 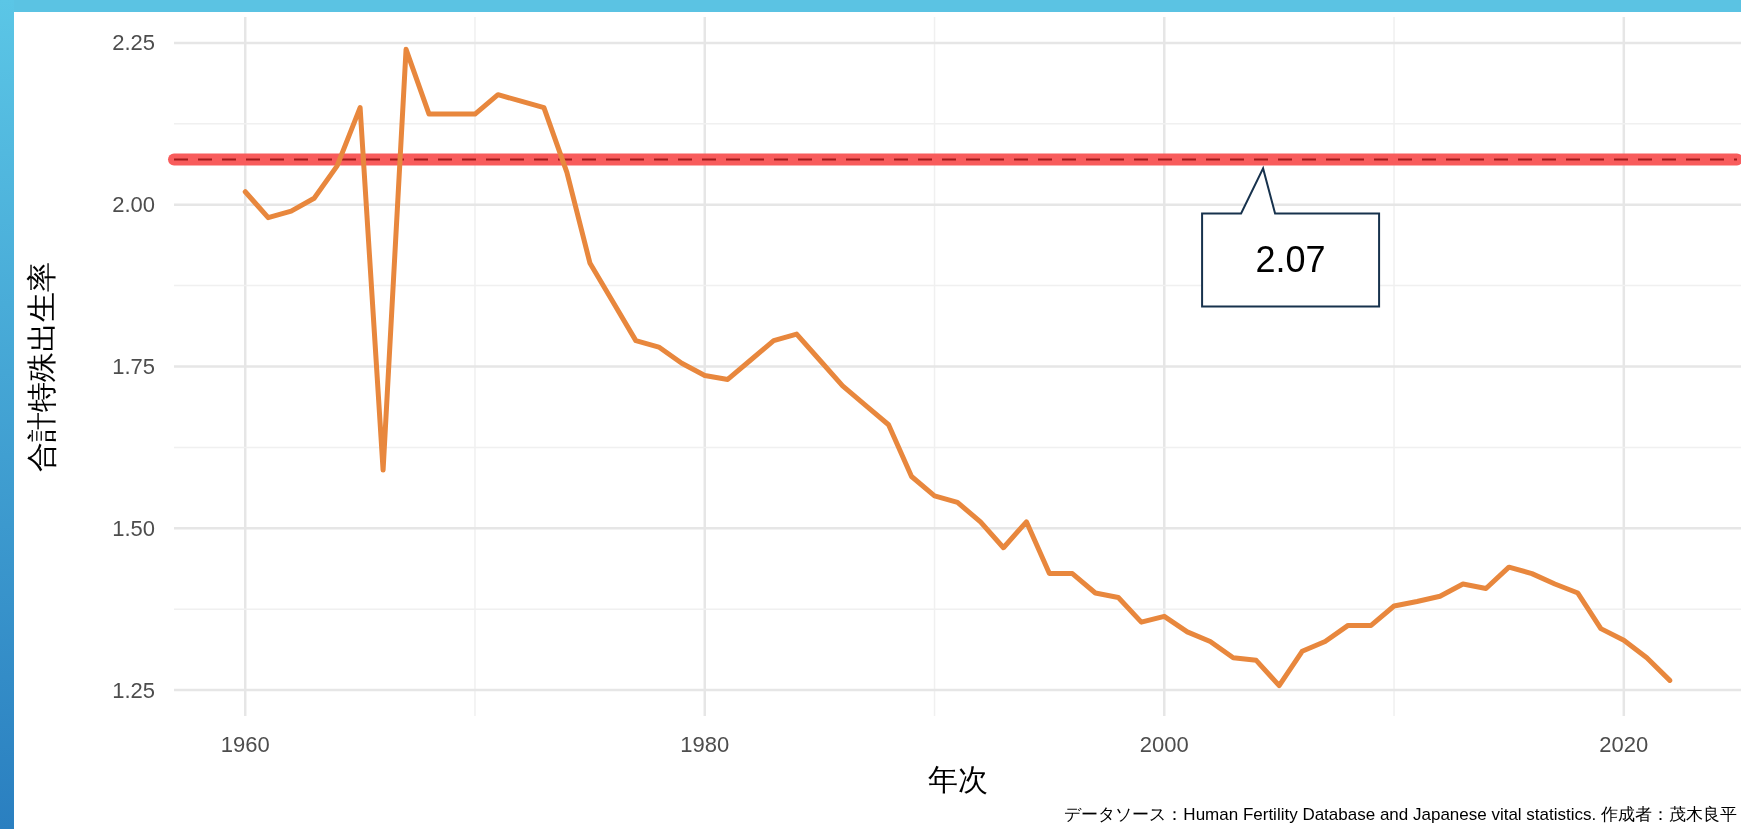 I want to click on x-tick-label: 1960, so click(x=245, y=744).